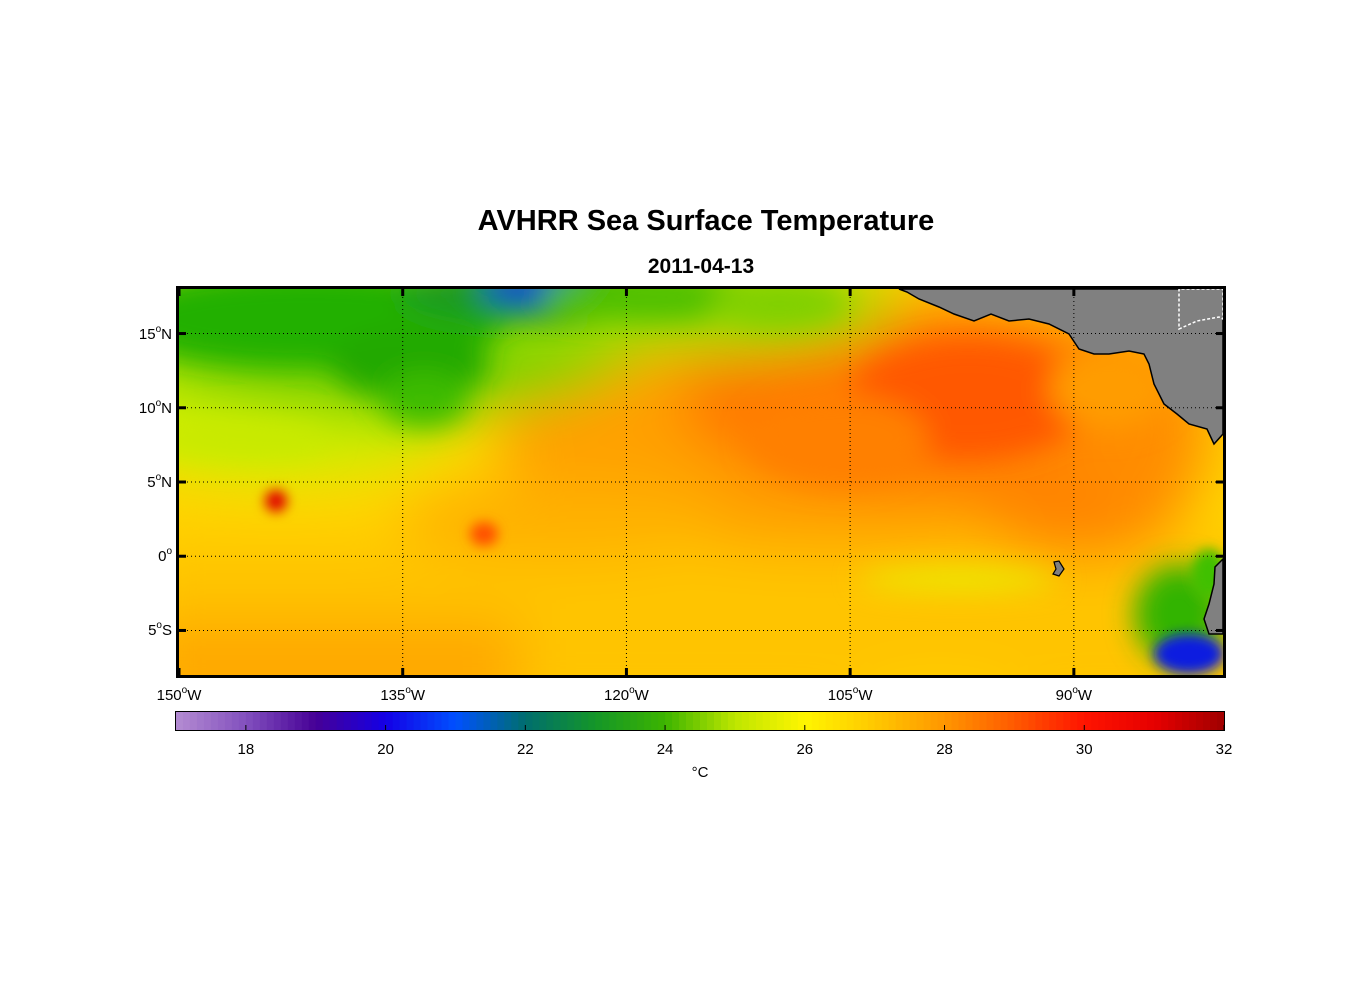  What do you see at coordinates (1058, 568) in the screenshot?
I see `galapagos-islands` at bounding box center [1058, 568].